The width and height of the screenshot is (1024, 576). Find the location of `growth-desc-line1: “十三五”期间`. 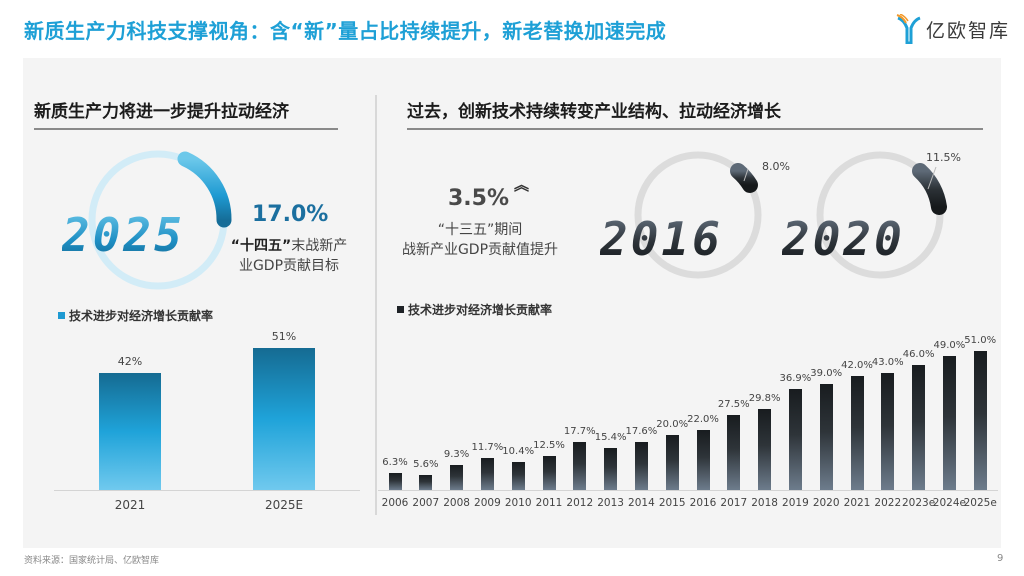

growth-desc-line1: “十三五”期间 is located at coordinates (480, 230).